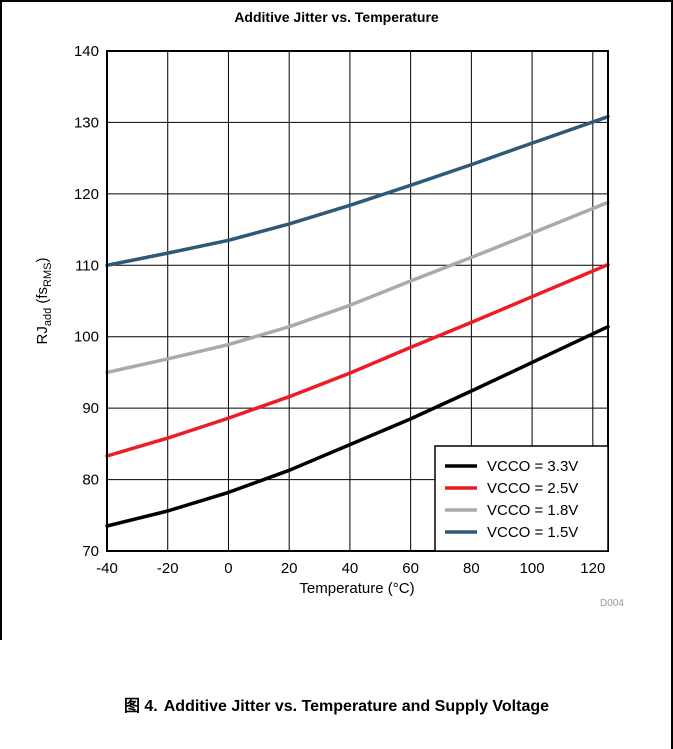 Image resolution: width=673 pixels, height=749 pixels. I want to click on legend-label: VCCO = 1.8V, so click(532, 510).